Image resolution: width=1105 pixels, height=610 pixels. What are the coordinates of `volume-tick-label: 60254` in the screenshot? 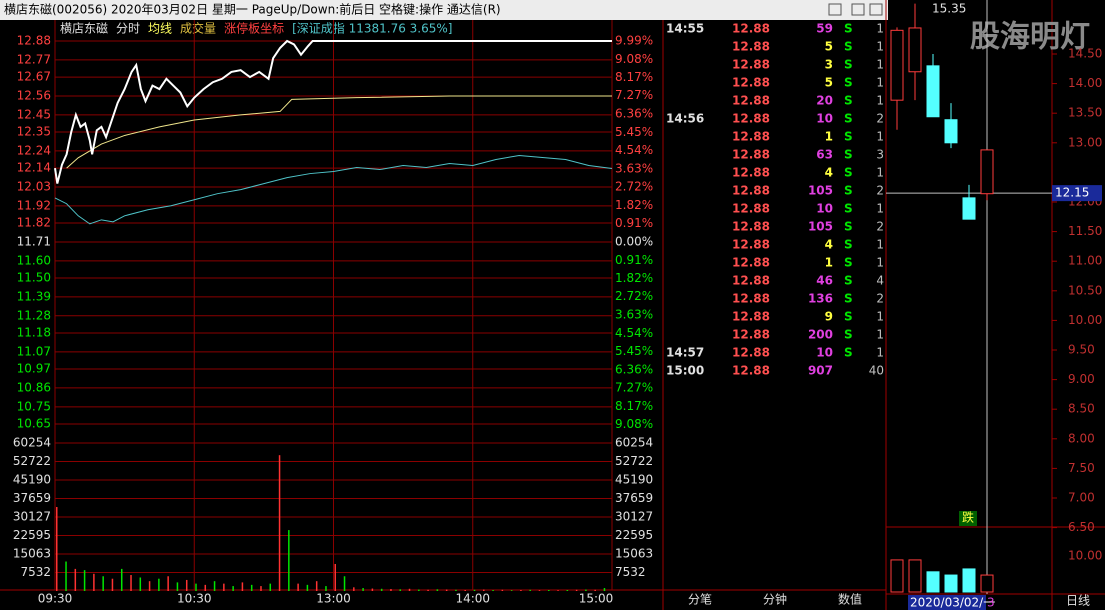 It's located at (32, 443).